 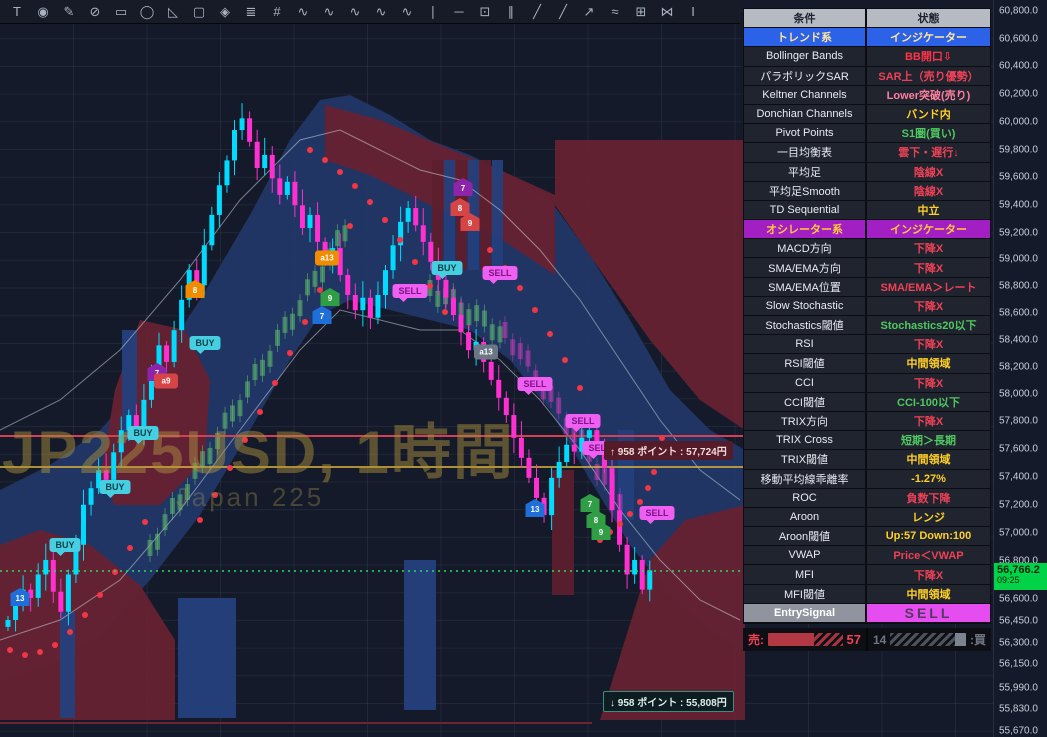 I want to click on indicator-status: バンド内, so click(x=928, y=115).